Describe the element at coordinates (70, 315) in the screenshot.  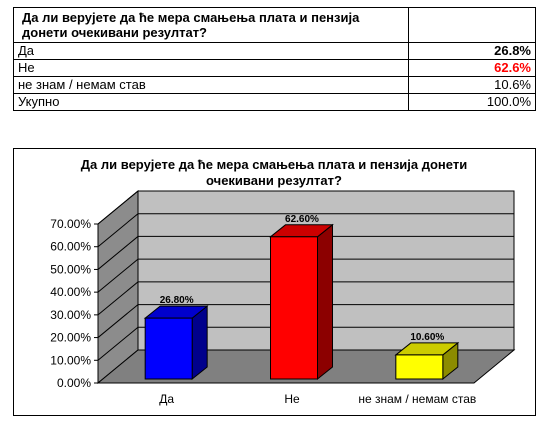
I see `y-tick-label: 30.00%` at that location.